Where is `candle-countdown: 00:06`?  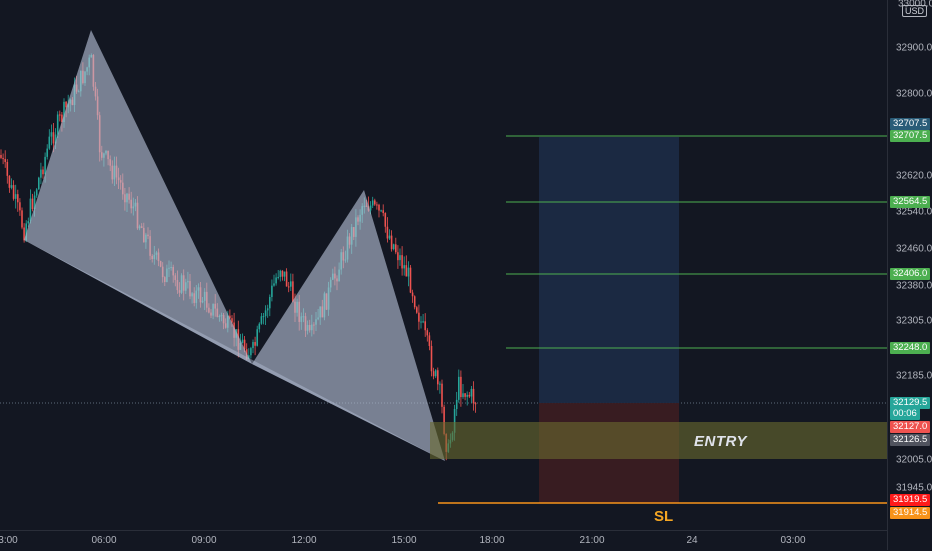 candle-countdown: 00:06 is located at coordinates (905, 414).